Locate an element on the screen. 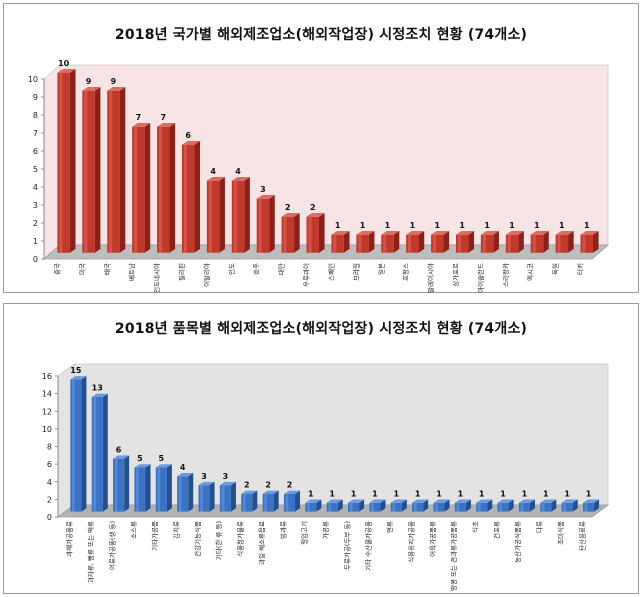 The height and width of the screenshot is (597, 643). product-y-tick-label: 14 is located at coordinates (47, 394).